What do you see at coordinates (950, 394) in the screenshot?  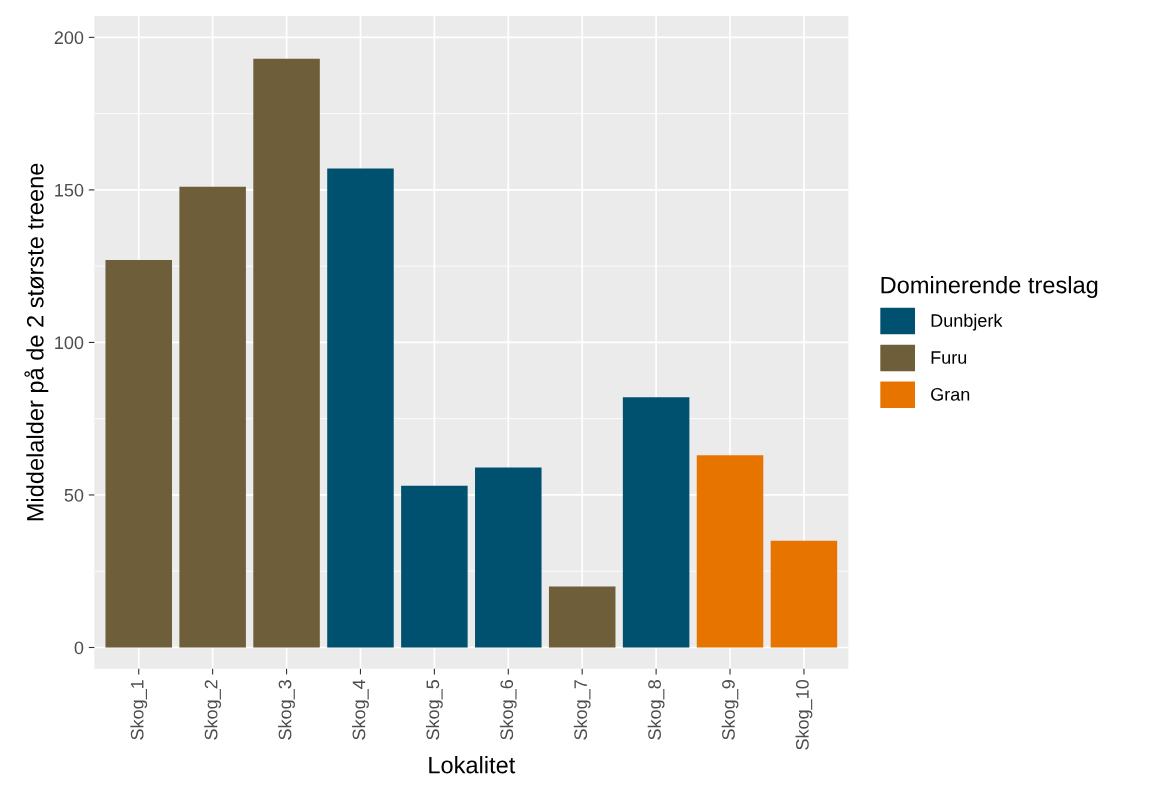 I see `legend-label: Gran` at bounding box center [950, 394].